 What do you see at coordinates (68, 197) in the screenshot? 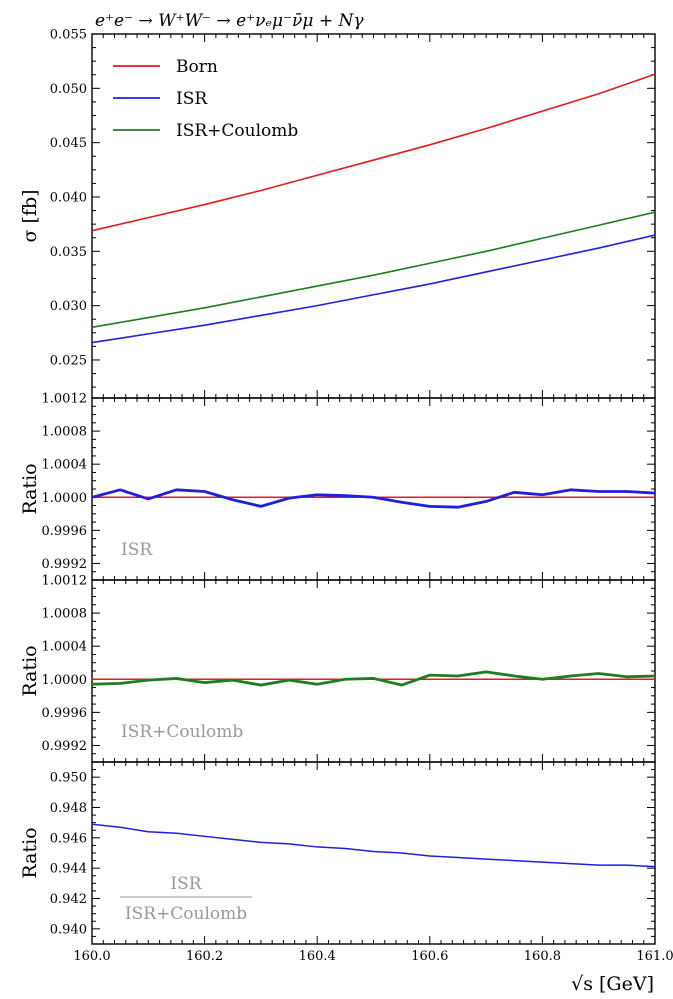
I see `y-tick-label: 0.040` at bounding box center [68, 197].